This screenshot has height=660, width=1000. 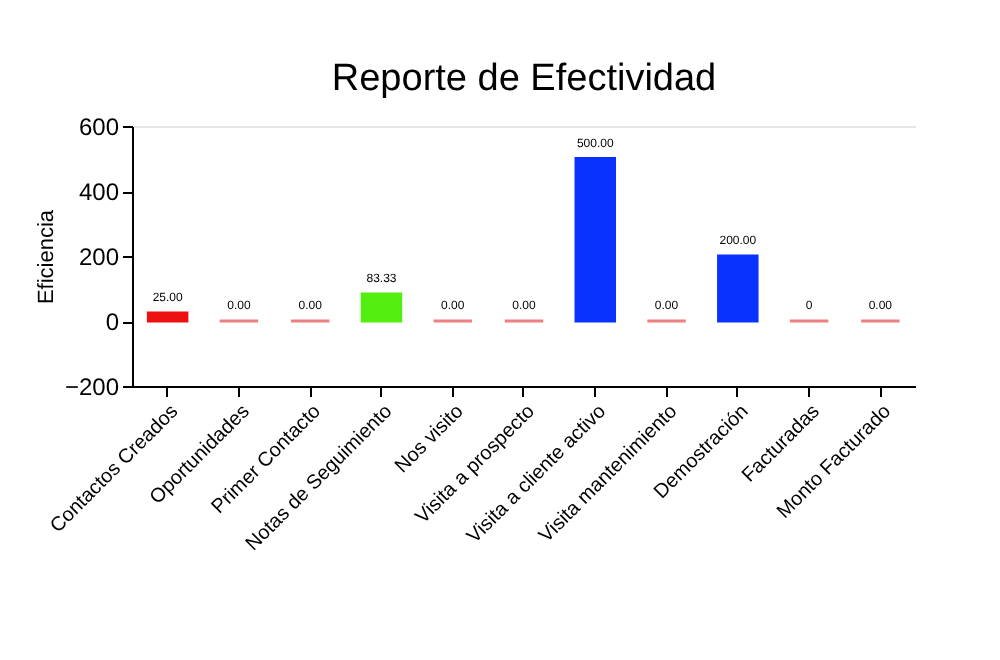 I want to click on y-tick-label: 400, so click(x=99, y=192).